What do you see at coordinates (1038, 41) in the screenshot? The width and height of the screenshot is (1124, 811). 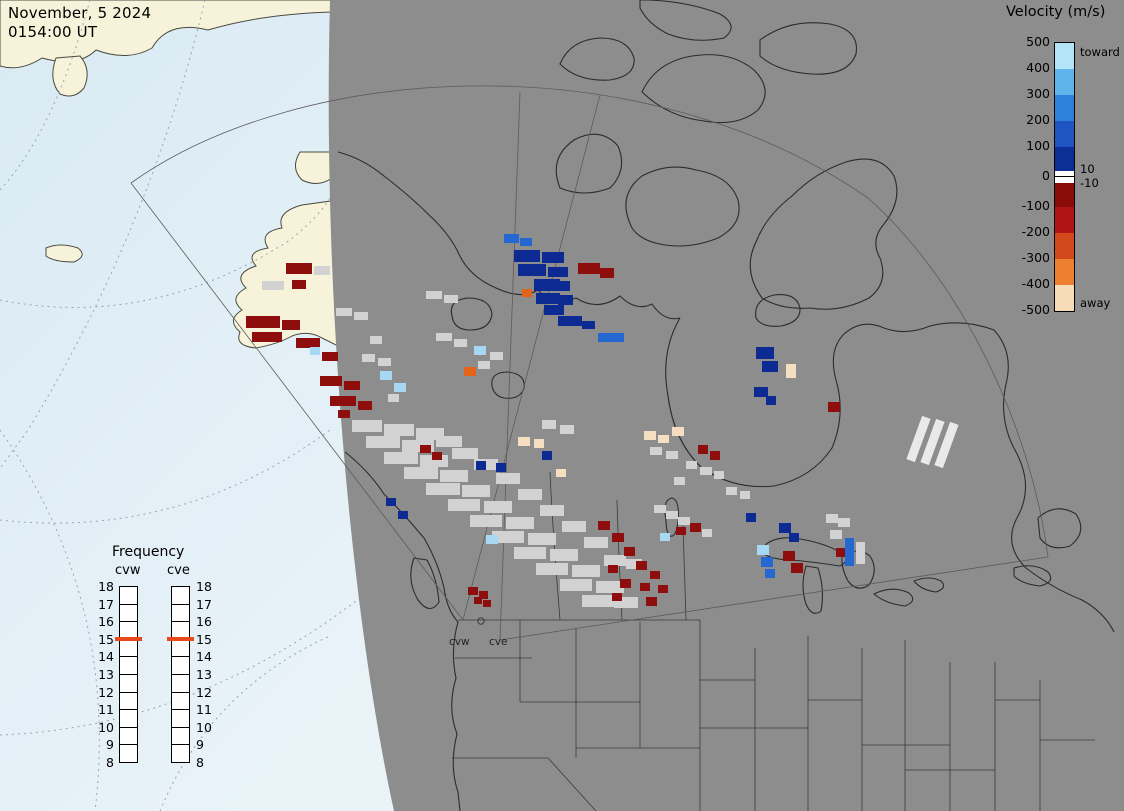 I see `velocity-tick-label: 500` at bounding box center [1038, 41].